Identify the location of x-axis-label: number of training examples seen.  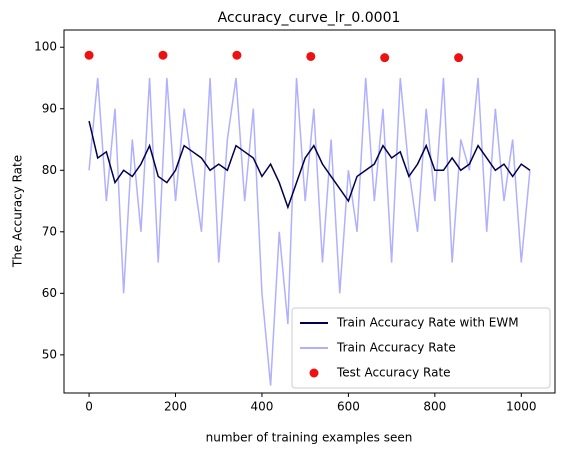
(309, 438).